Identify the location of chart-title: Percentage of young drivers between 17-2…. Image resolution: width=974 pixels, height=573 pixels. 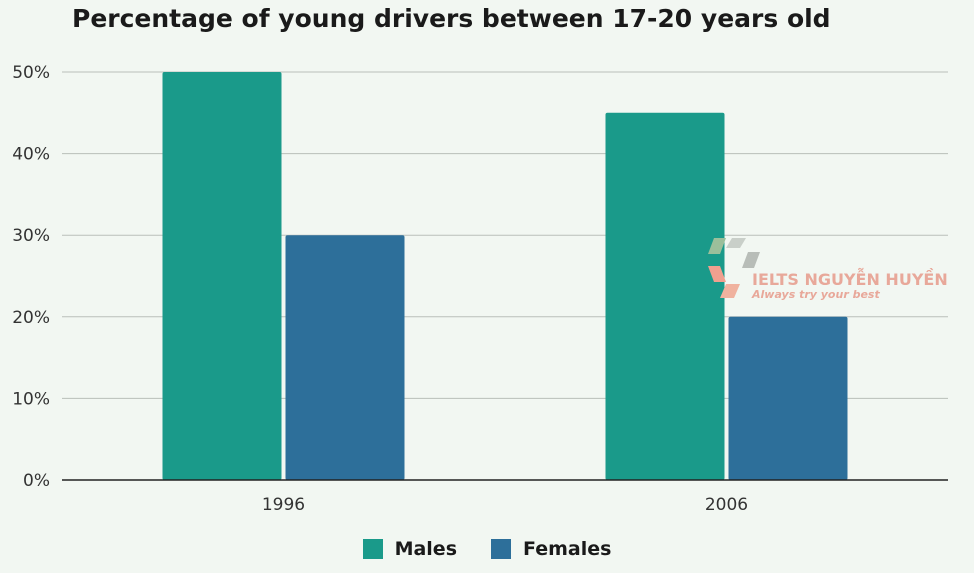
(451, 18).